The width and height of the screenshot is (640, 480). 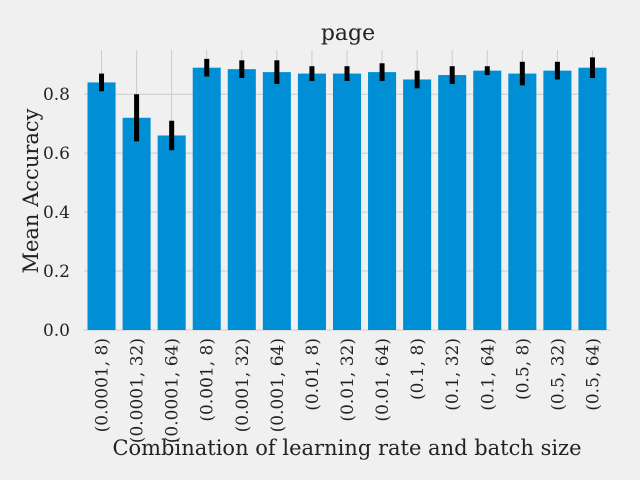 What do you see at coordinates (56, 272) in the screenshot?
I see `y-tick-label: 0.2` at bounding box center [56, 272].